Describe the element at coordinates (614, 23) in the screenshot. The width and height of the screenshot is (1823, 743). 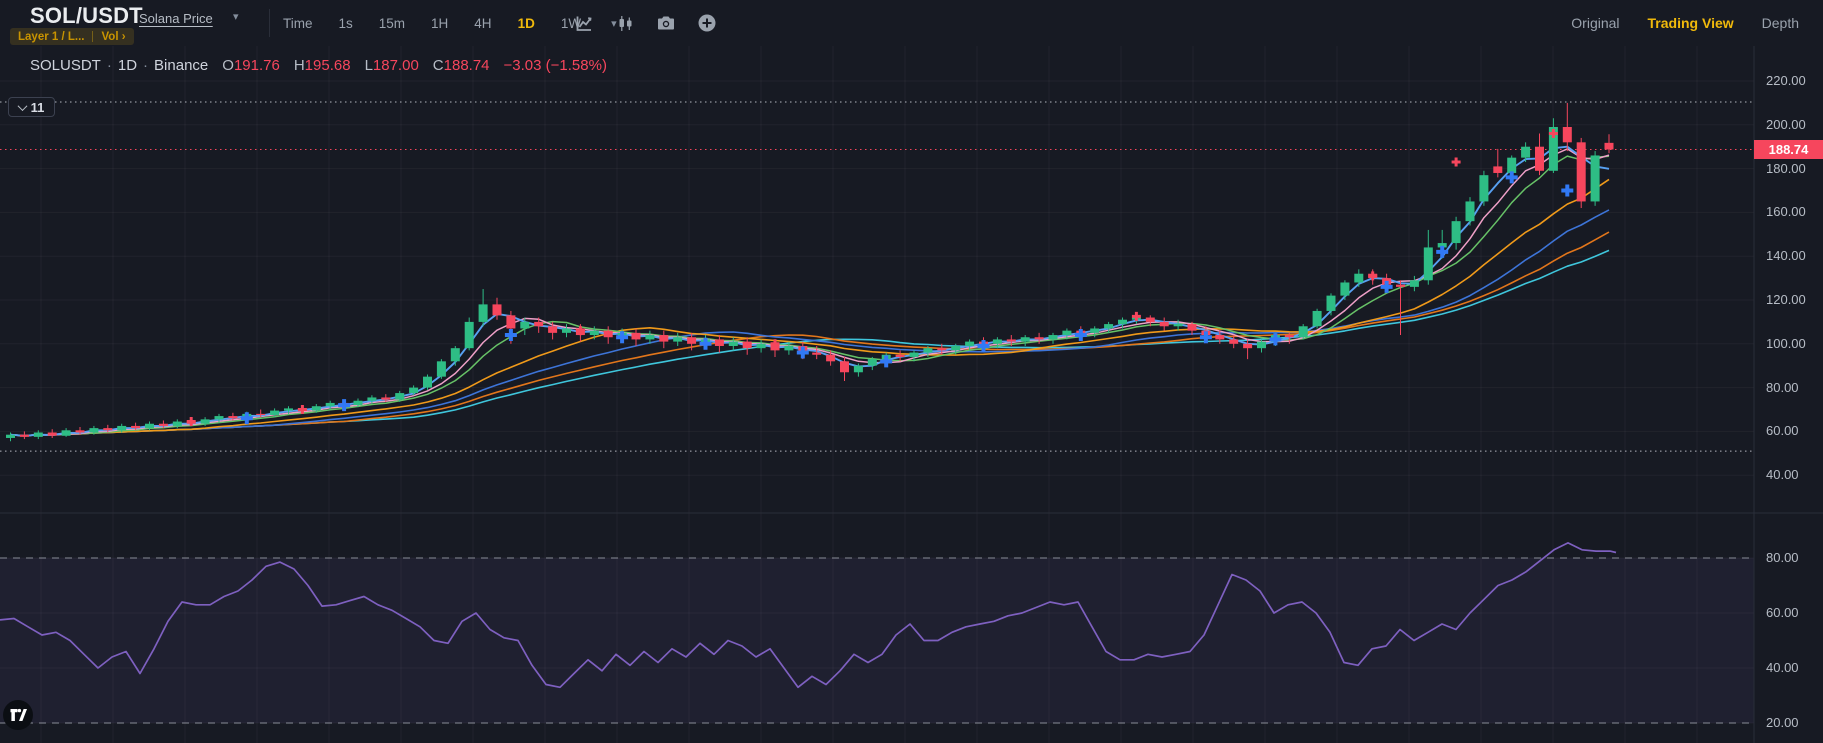
I see `timeframe-dropdown-caret-icon: ▾` at that location.